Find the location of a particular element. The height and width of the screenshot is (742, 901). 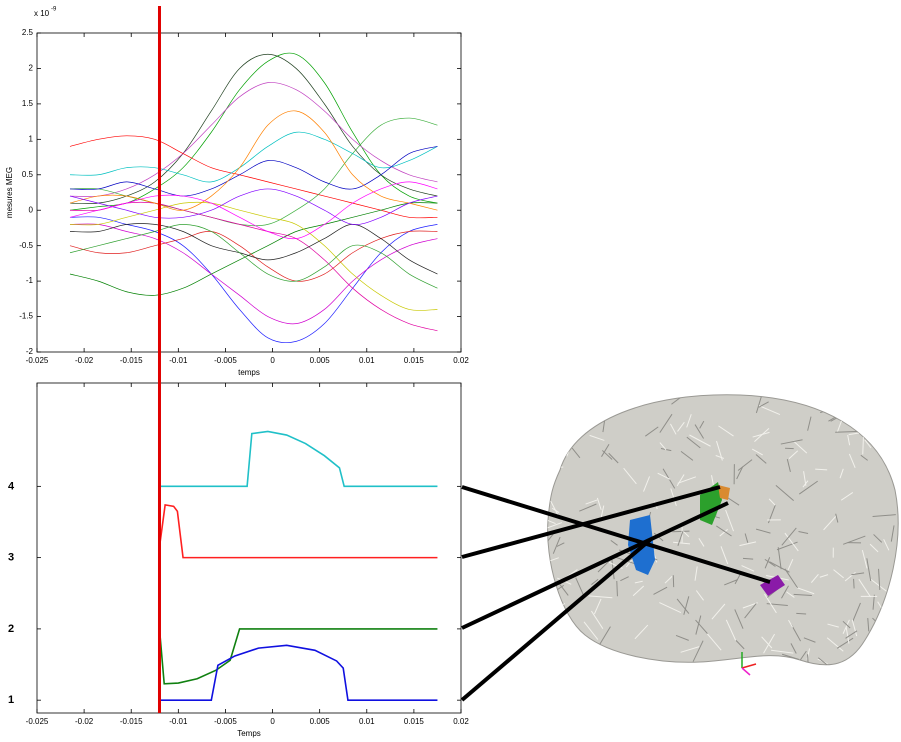

y-tick-label: -2 is located at coordinates (30, 351).